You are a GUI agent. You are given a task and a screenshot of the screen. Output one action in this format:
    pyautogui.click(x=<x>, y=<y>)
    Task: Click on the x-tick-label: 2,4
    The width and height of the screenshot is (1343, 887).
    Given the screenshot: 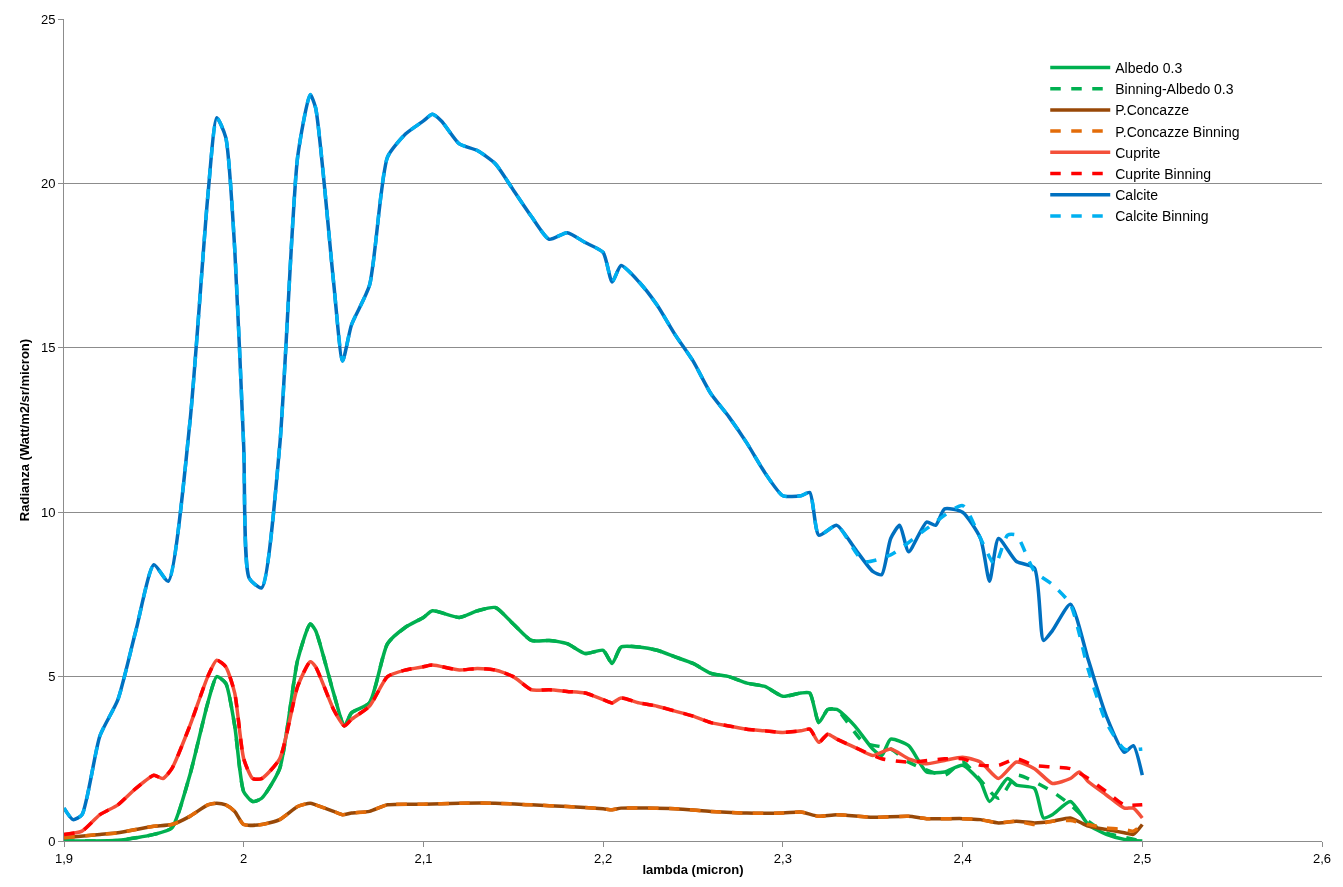 What is the action you would take?
    pyautogui.click(x=962, y=858)
    